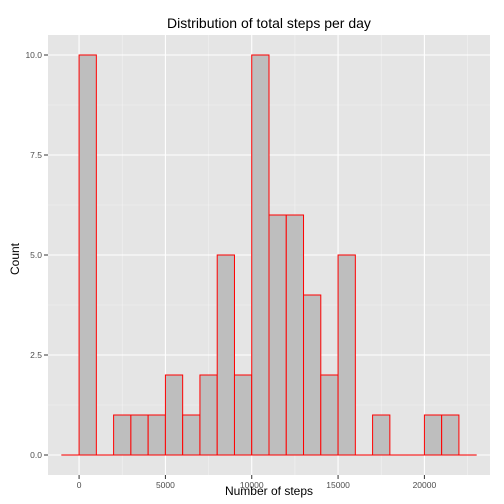  Describe the element at coordinates (36, 455) in the screenshot. I see `y-tick-label: 0.0` at that location.